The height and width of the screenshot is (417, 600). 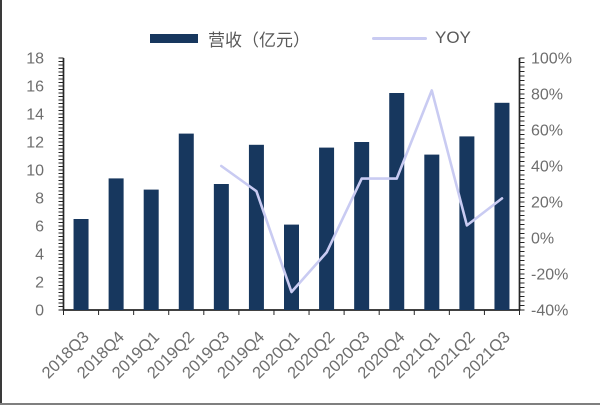 I want to click on axis-tick-label: -20%, so click(x=549, y=275).